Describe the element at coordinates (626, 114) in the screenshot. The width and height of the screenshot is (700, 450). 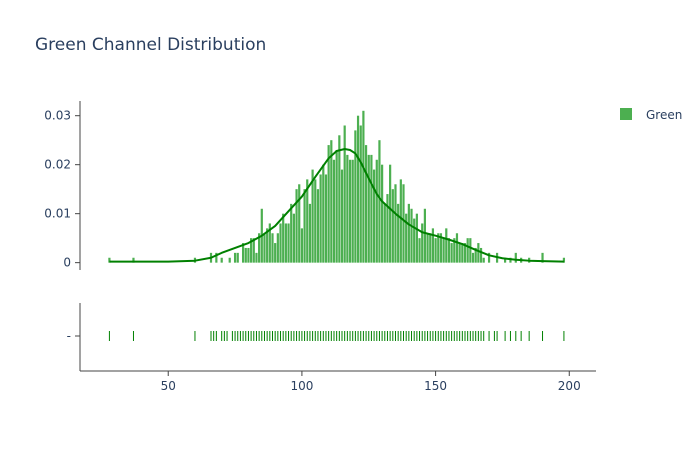
I see `legend-swatch-green` at that location.